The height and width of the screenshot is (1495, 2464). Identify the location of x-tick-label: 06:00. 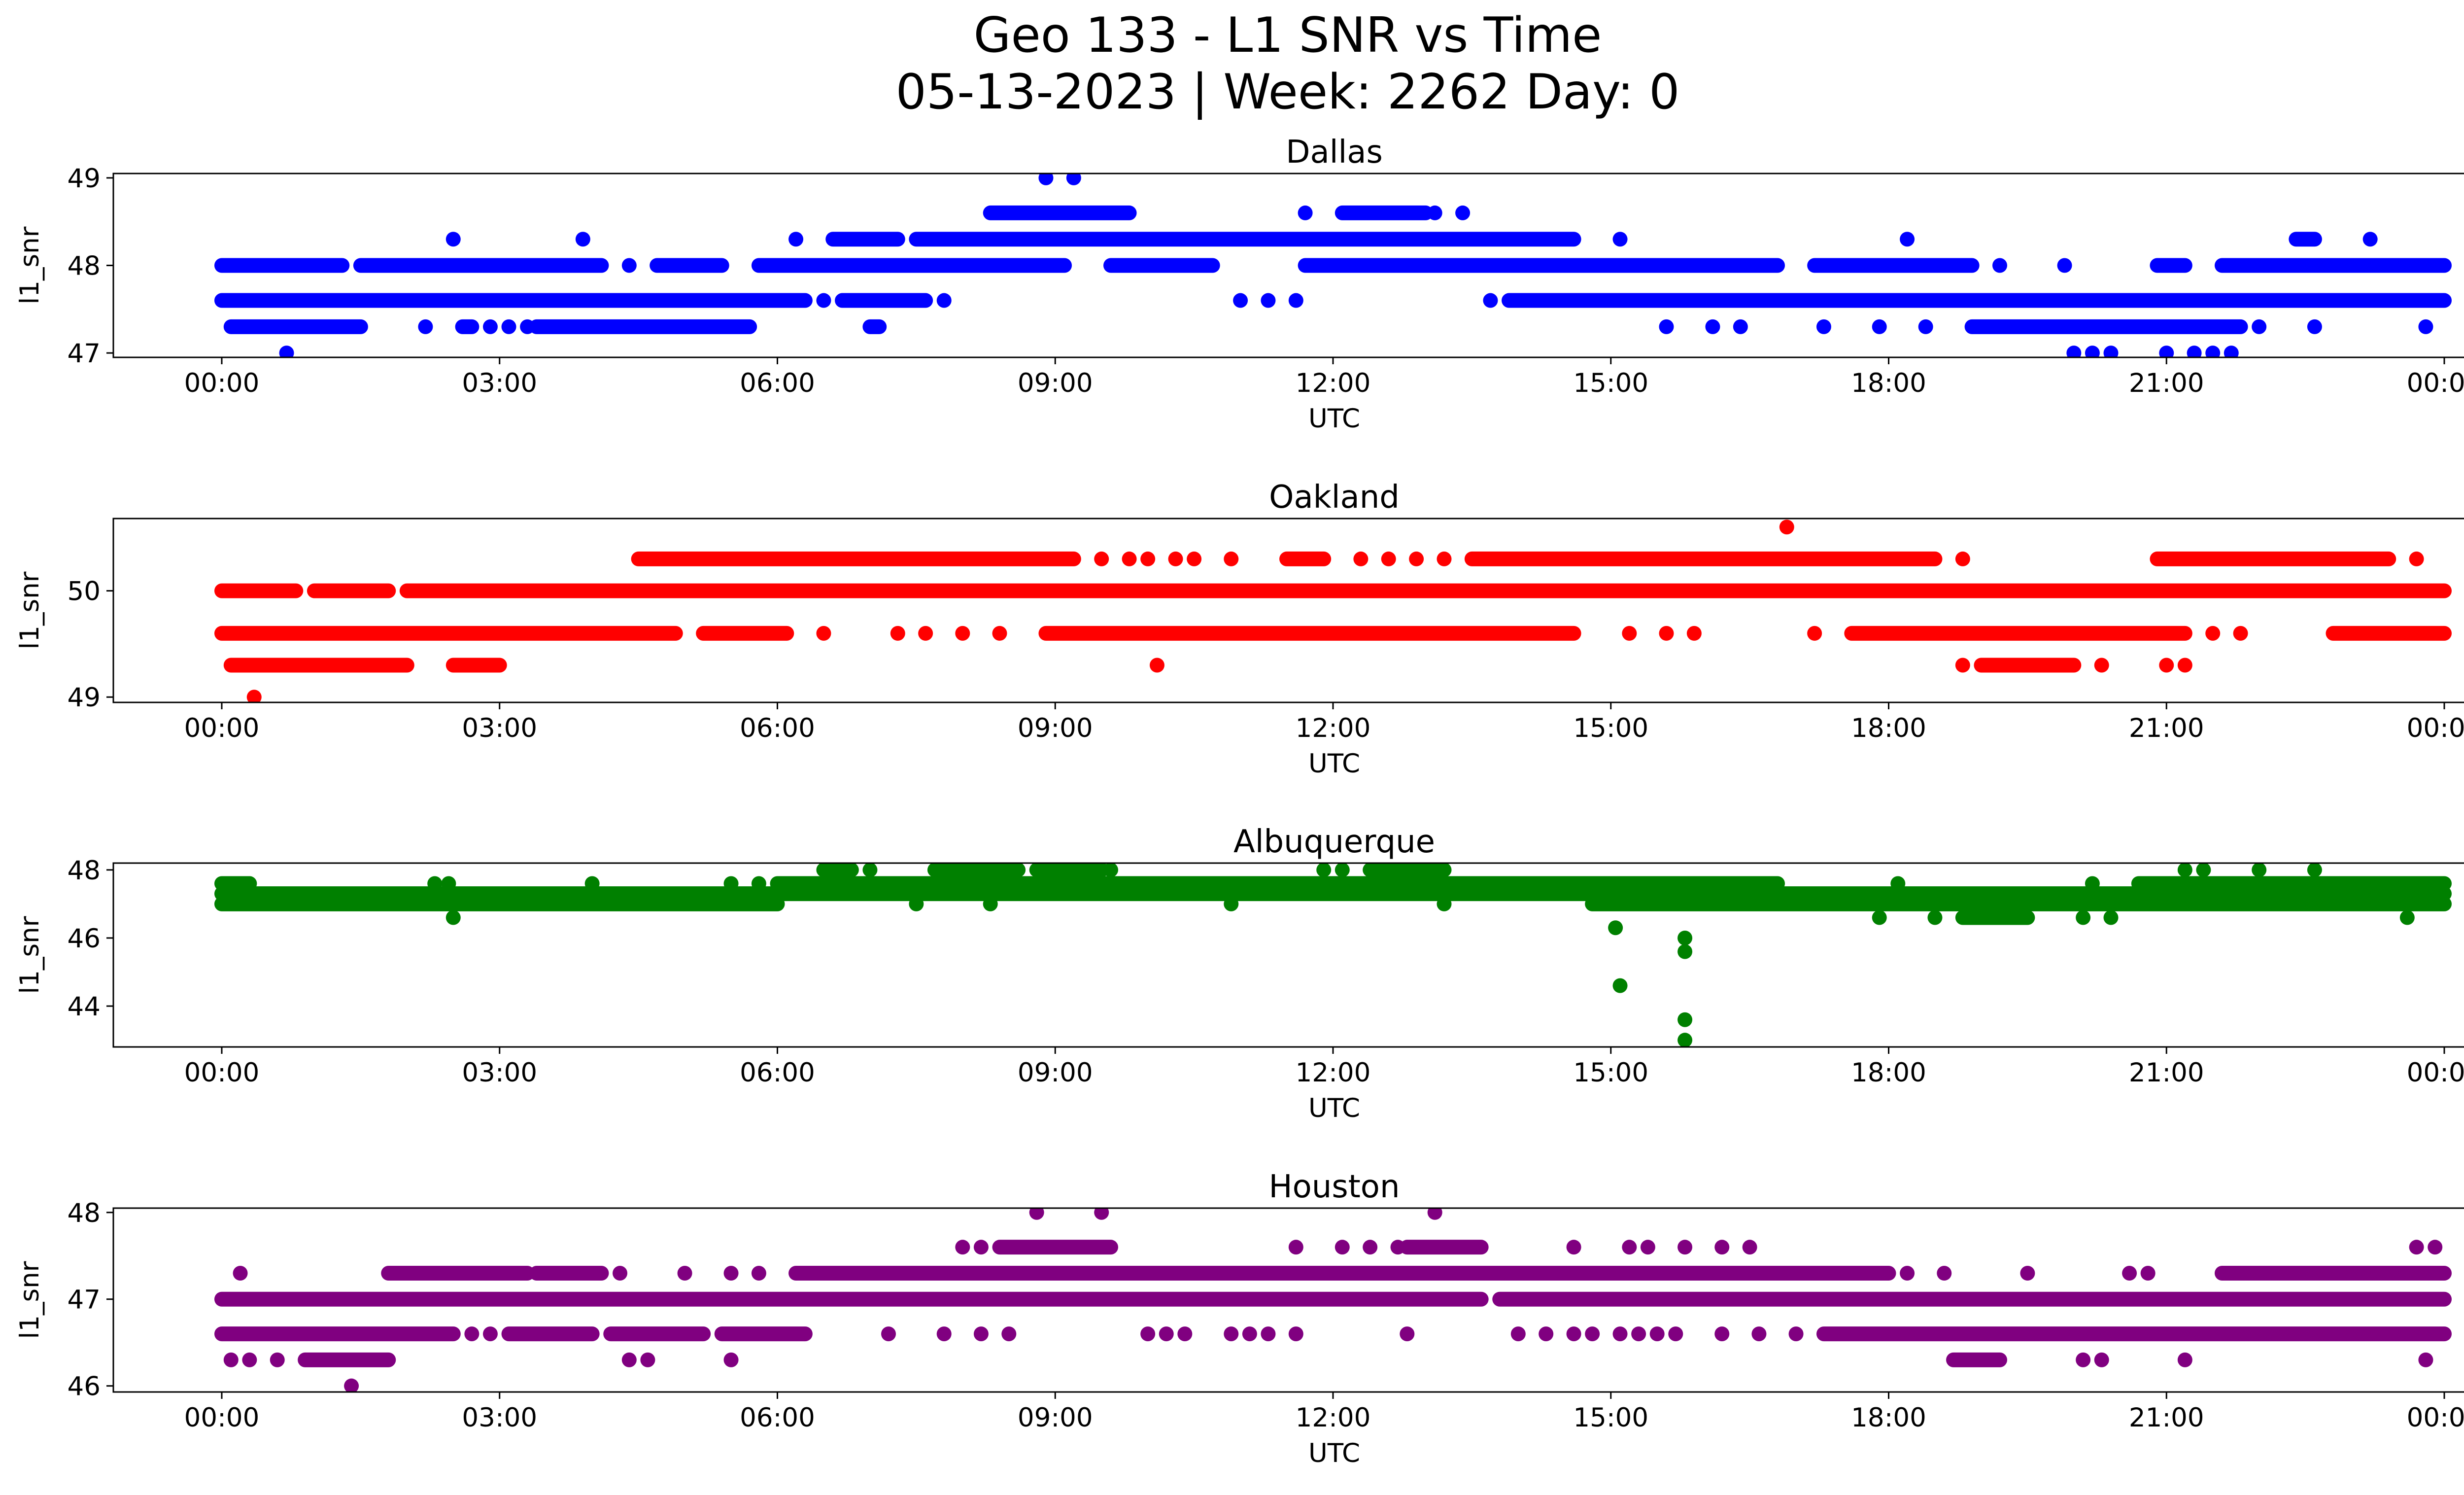
(777, 1073).